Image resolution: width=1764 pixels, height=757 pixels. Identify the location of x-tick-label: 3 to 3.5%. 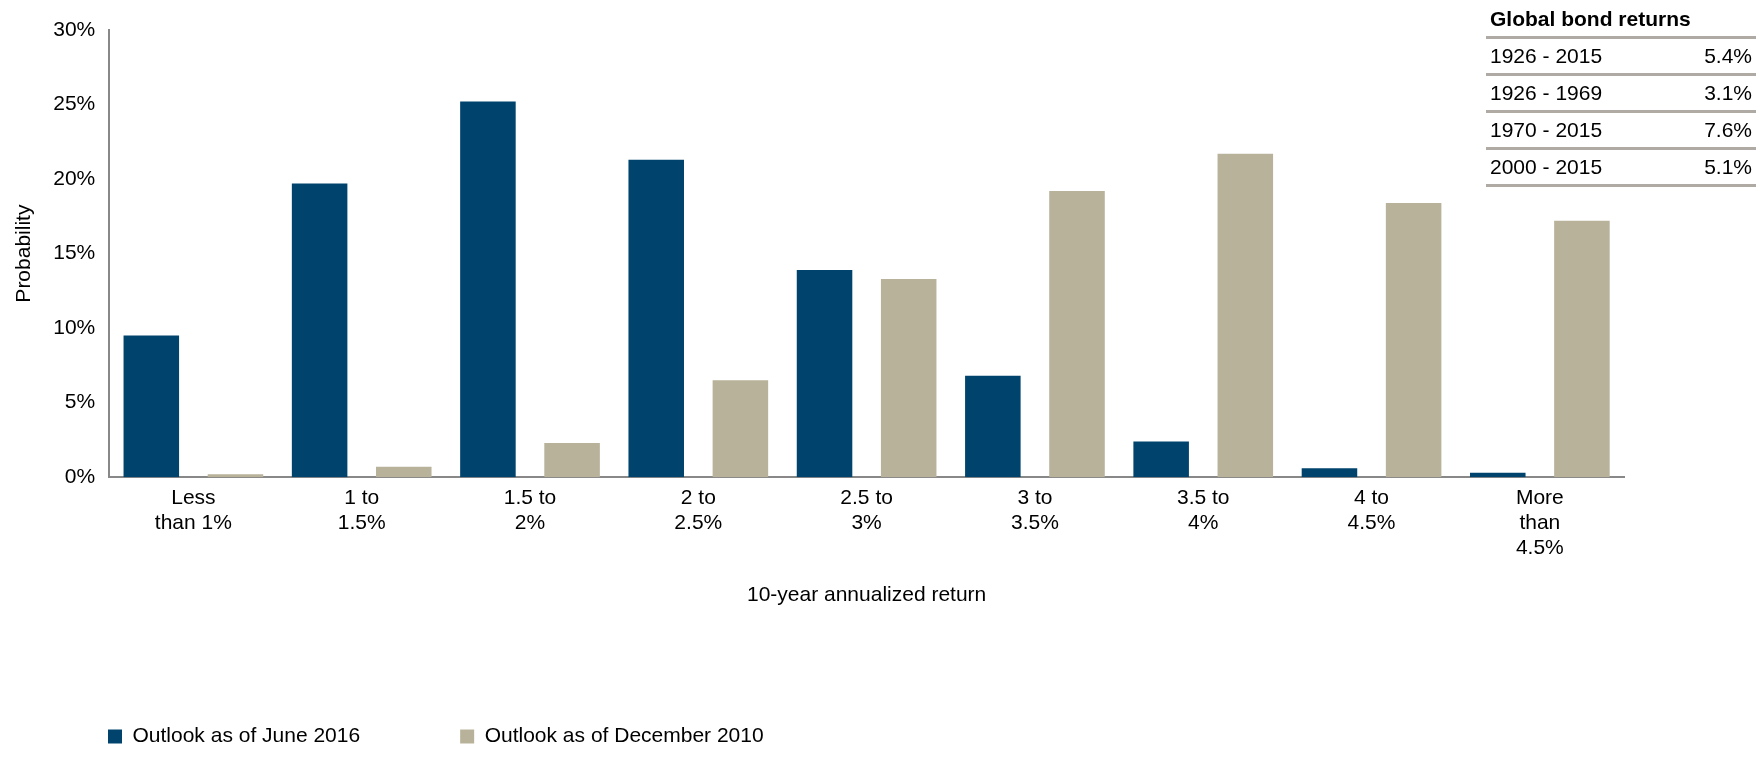
(1034, 508).